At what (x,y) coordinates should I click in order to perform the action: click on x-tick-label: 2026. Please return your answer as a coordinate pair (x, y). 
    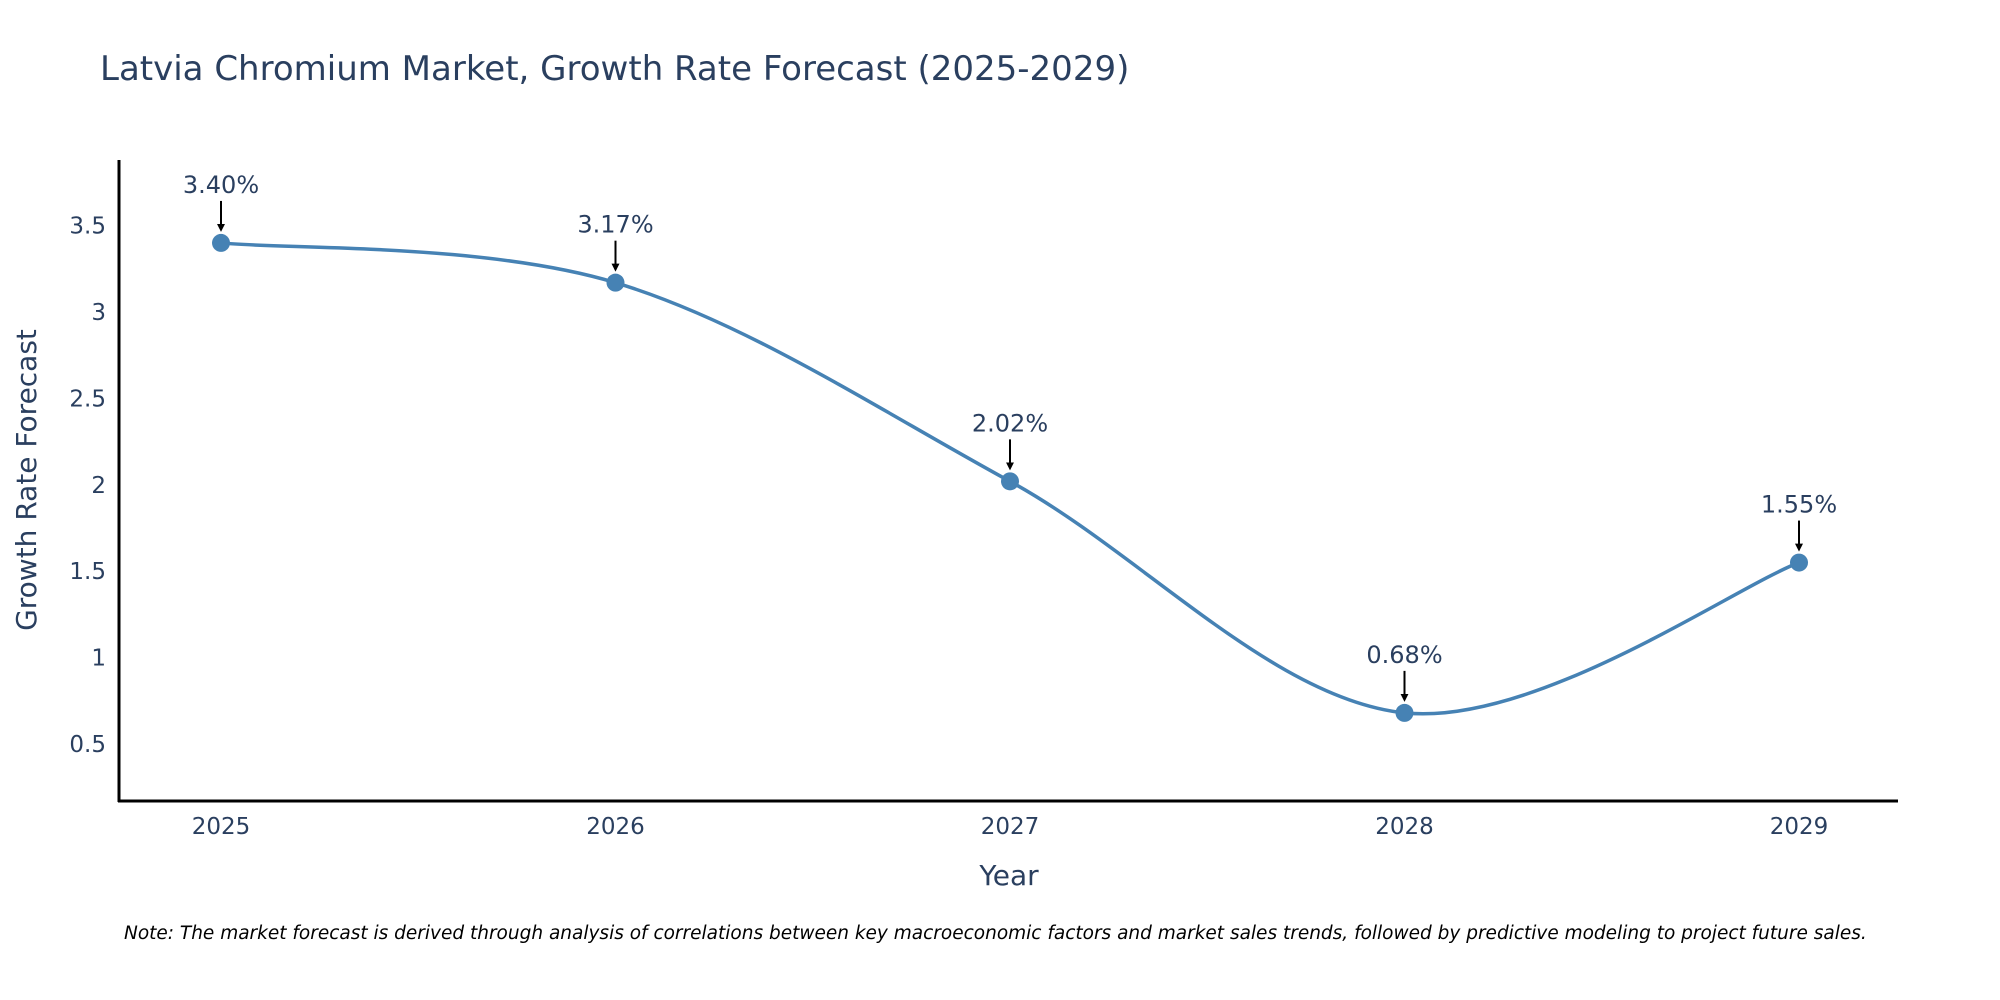
    Looking at the image, I should click on (615, 827).